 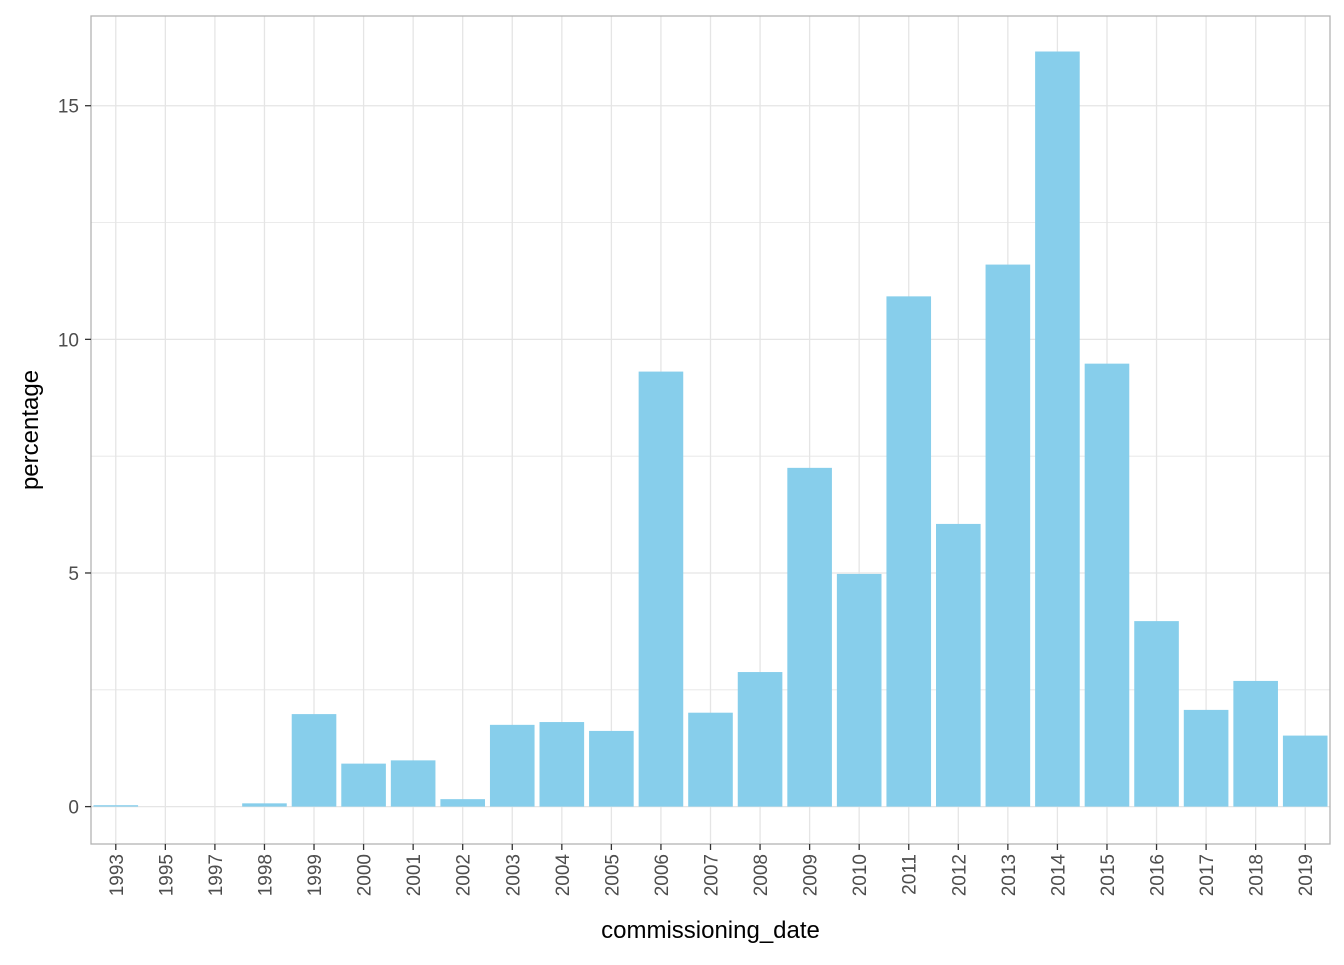 What do you see at coordinates (464, 875) in the screenshot?
I see `x-tick-label-2002: 2002` at bounding box center [464, 875].